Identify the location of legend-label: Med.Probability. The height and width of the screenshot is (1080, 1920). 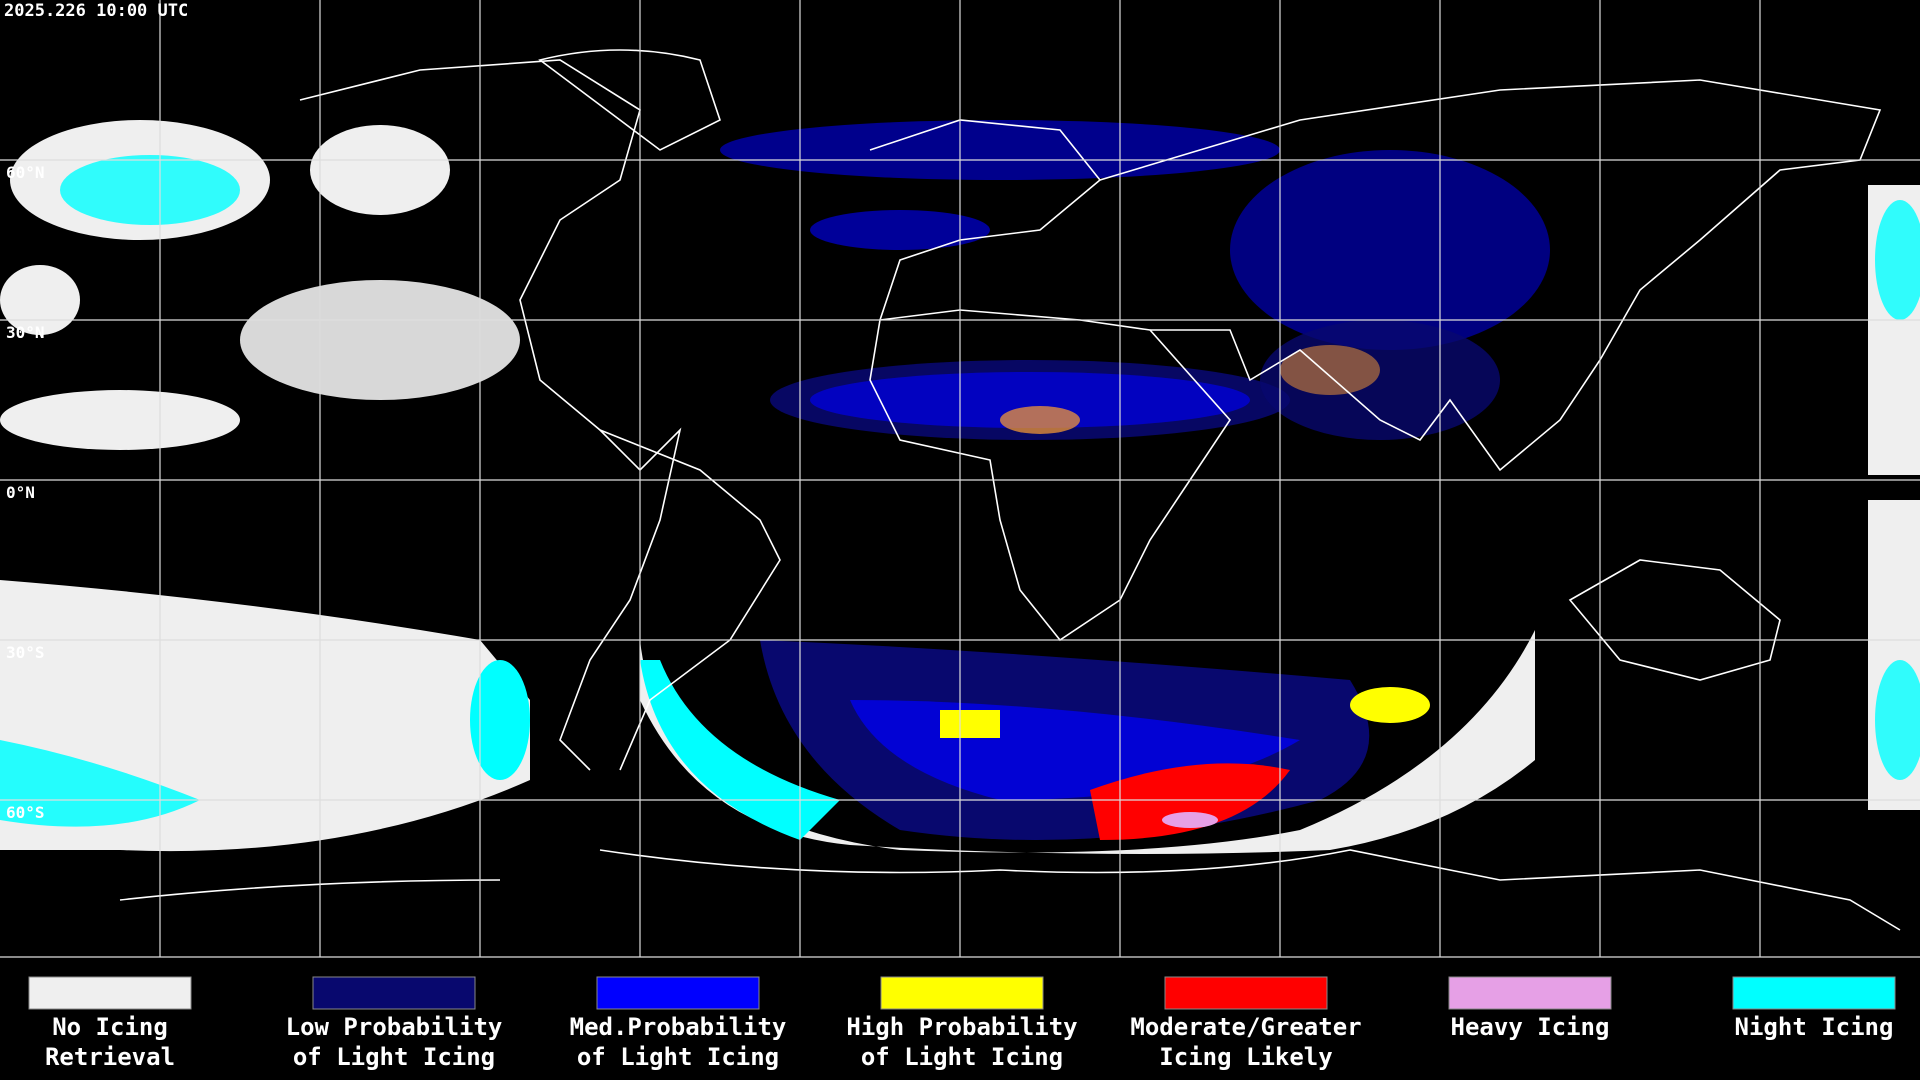
(678, 1027).